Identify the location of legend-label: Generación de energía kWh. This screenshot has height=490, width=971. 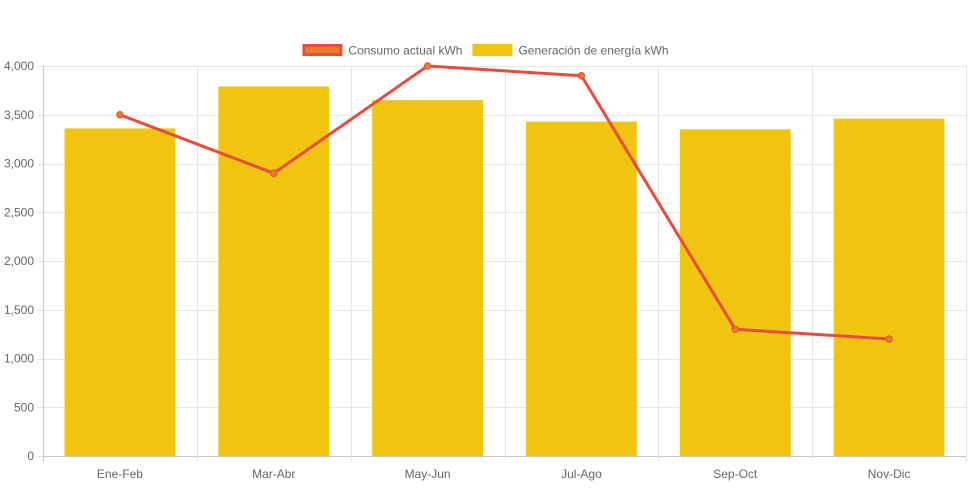
(593, 51).